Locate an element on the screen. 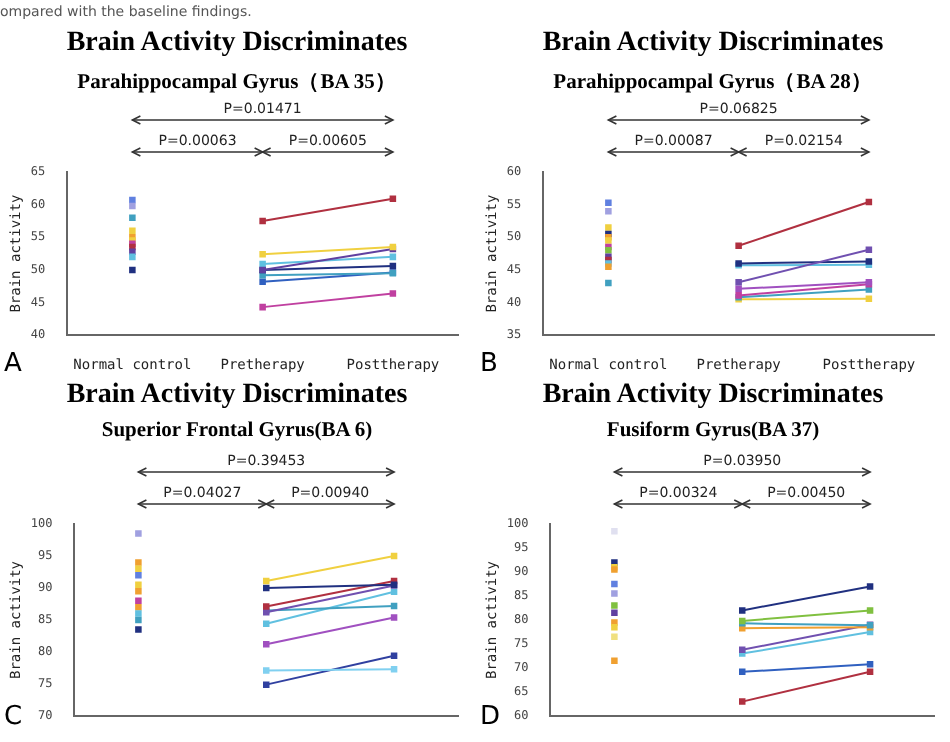 The width and height of the screenshot is (950, 742). text: C is located at coordinates (13, 717).